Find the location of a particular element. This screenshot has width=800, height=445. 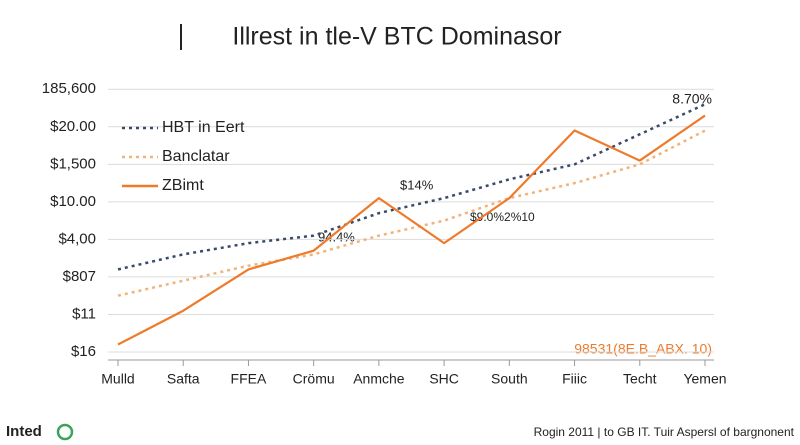

legend-label: ZBimt is located at coordinates (183, 185).